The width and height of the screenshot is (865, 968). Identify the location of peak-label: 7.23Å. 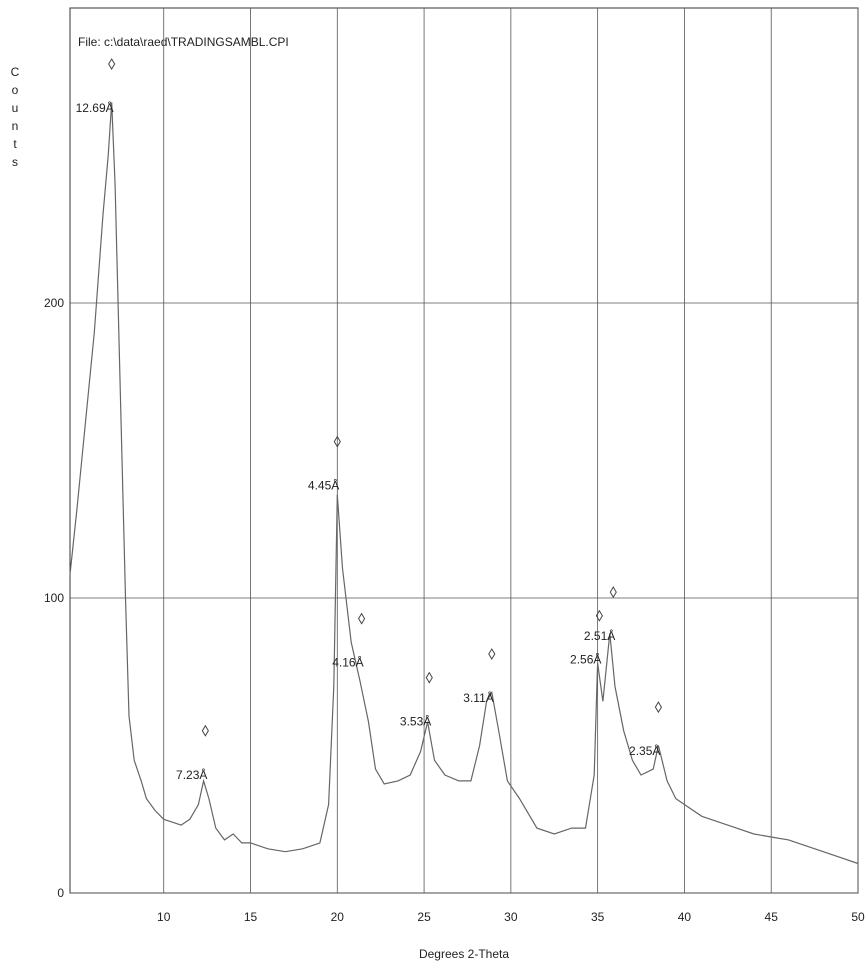
(191, 774).